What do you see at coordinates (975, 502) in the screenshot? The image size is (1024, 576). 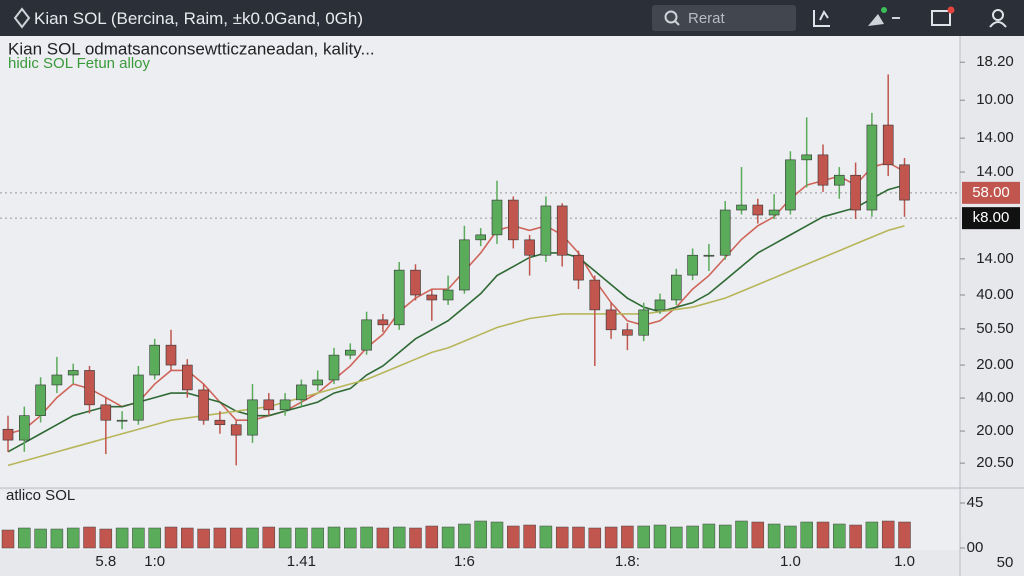 I see `volume-tick-label: 45` at bounding box center [975, 502].